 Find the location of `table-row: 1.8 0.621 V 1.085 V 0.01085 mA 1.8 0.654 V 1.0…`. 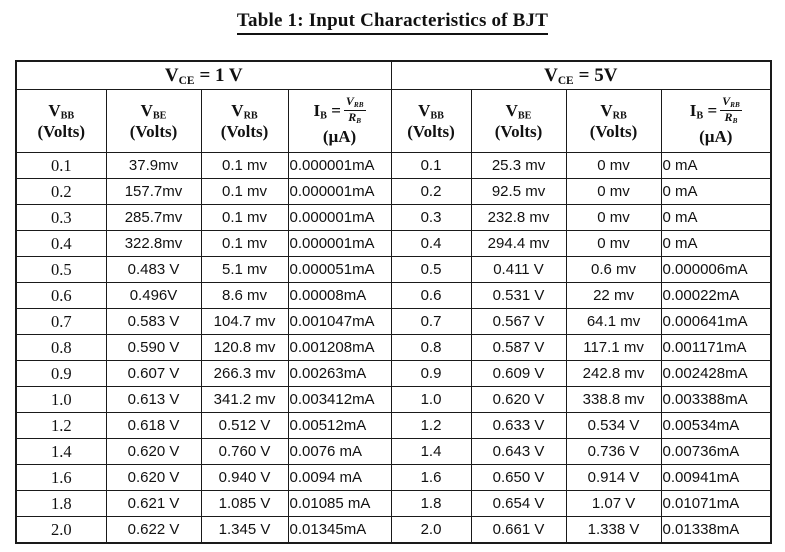

table-row: 1.8 0.621 V 1.085 V 0.01085 mA 1.8 0.654 V 1.0… is located at coordinates (393, 503).